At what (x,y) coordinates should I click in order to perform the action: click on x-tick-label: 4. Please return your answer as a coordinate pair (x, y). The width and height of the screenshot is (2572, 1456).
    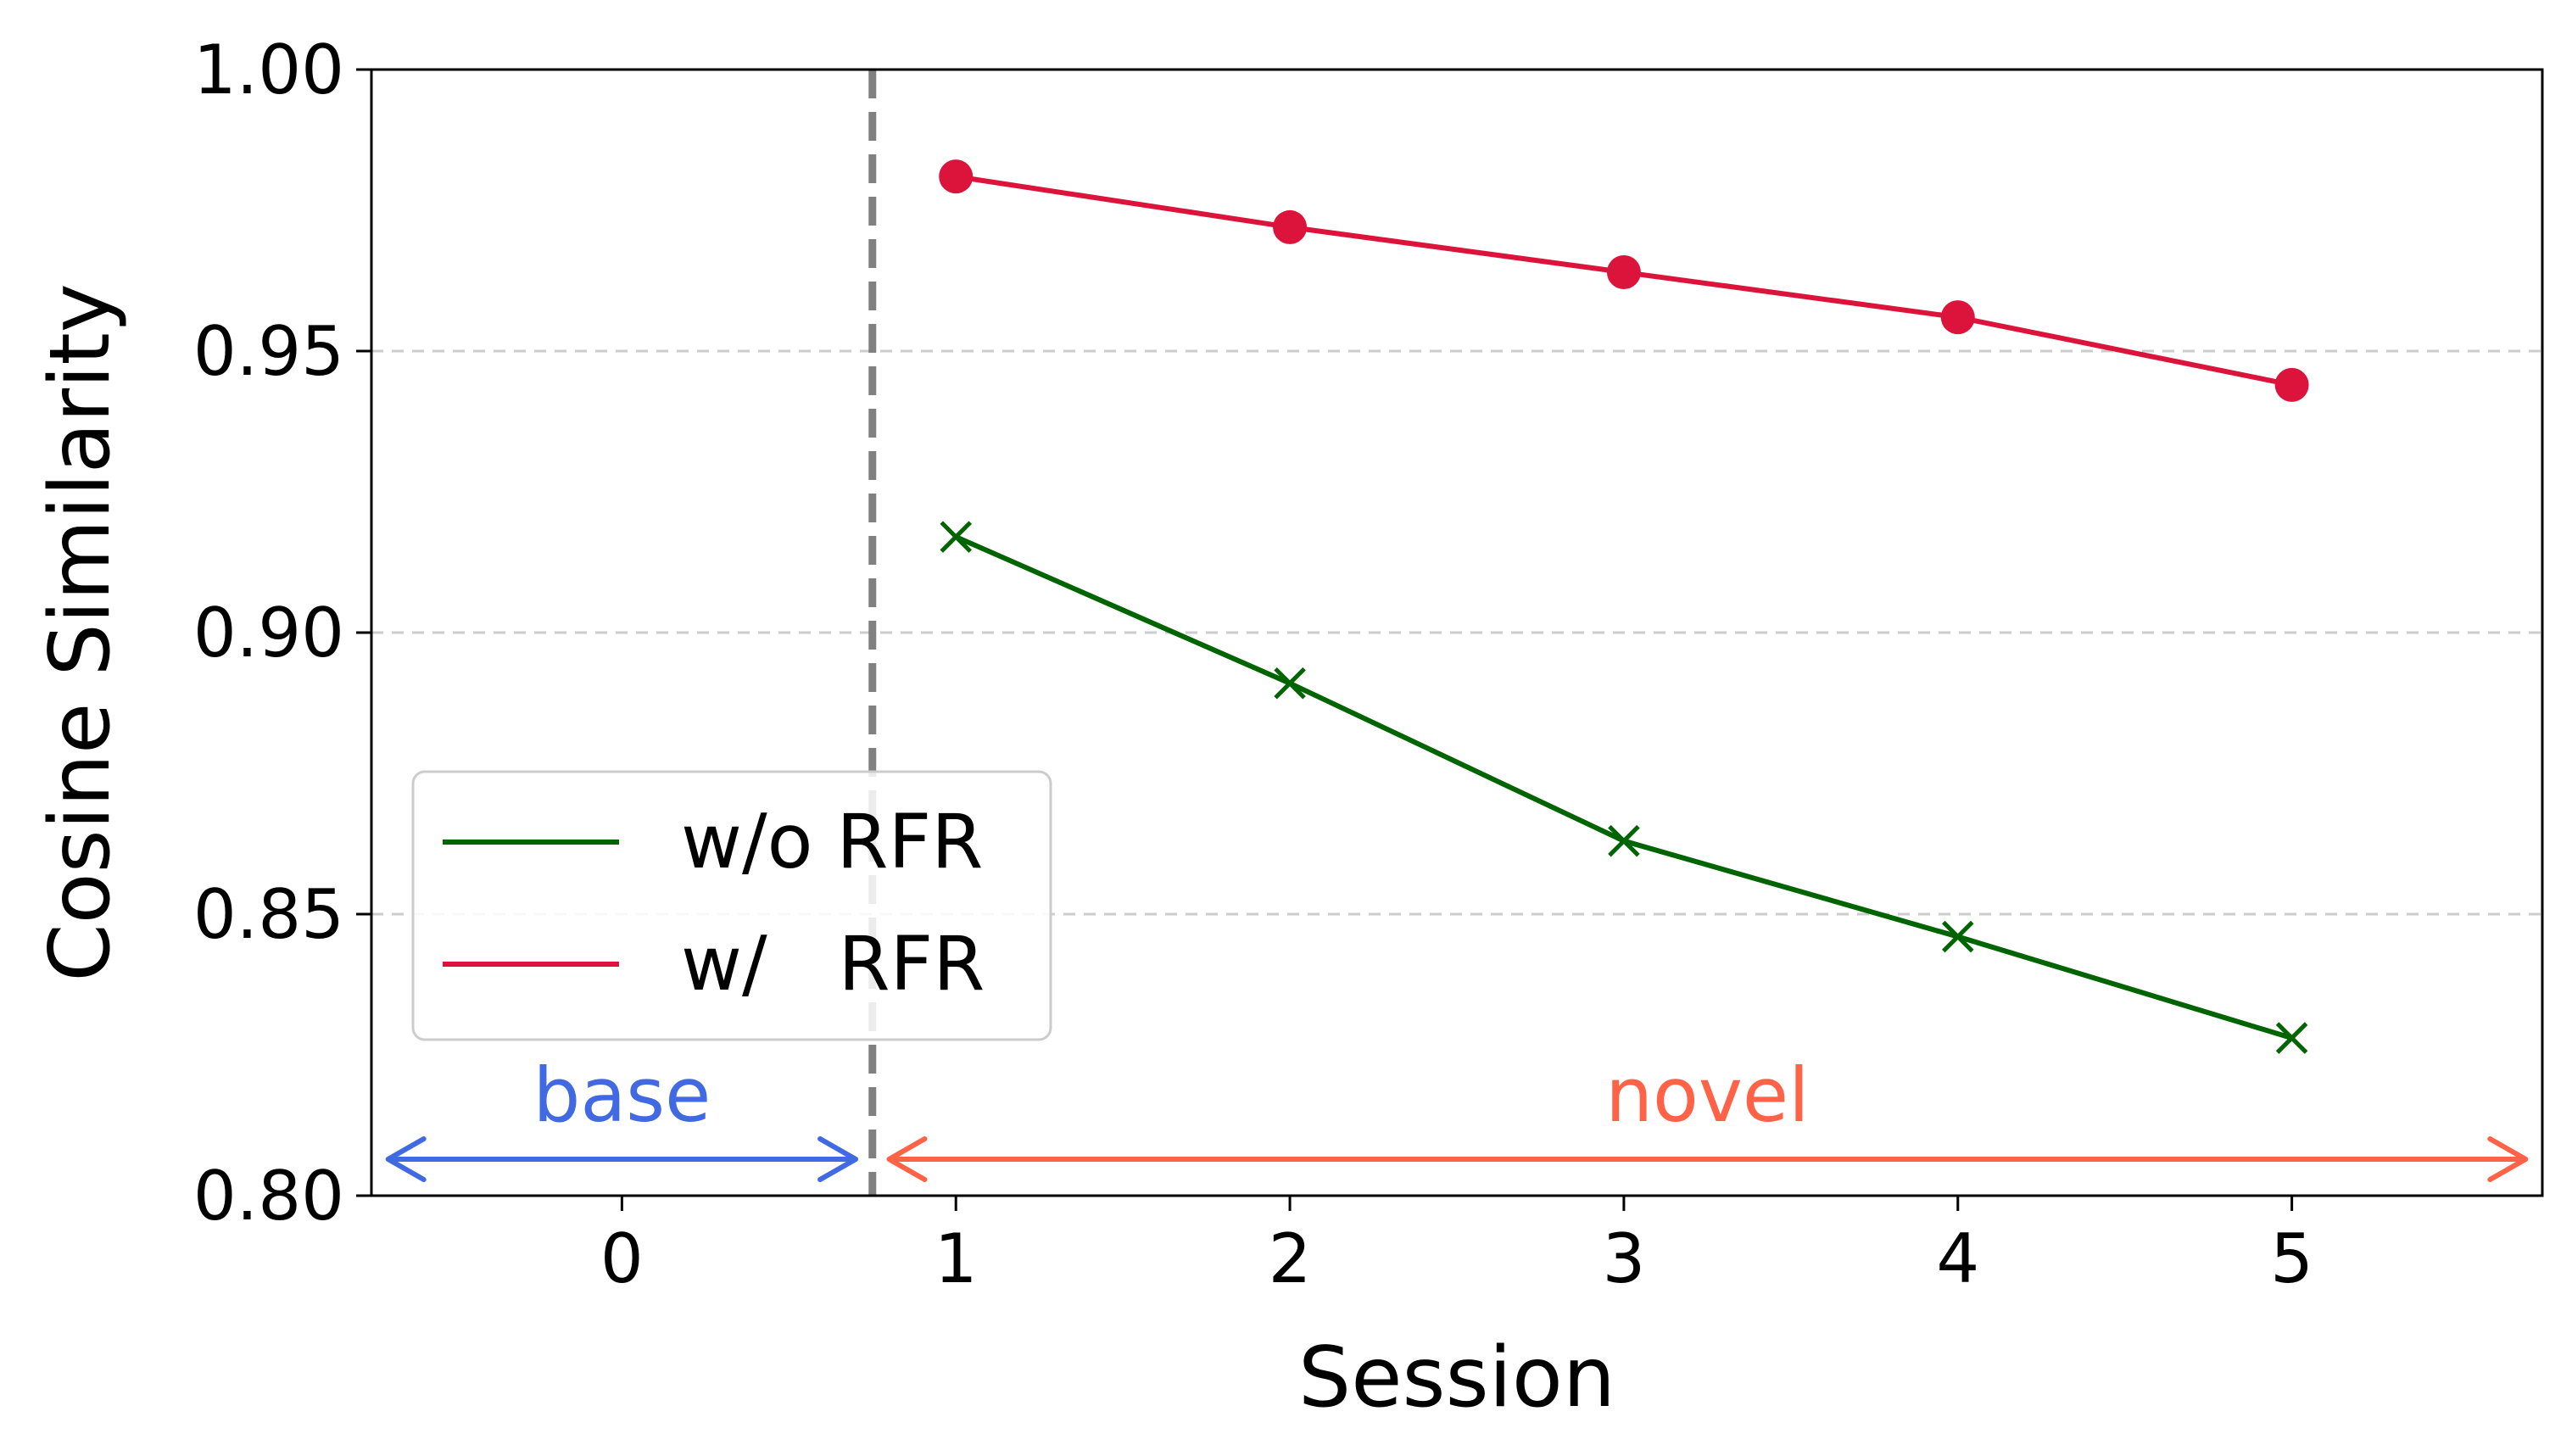
    Looking at the image, I should click on (1957, 1258).